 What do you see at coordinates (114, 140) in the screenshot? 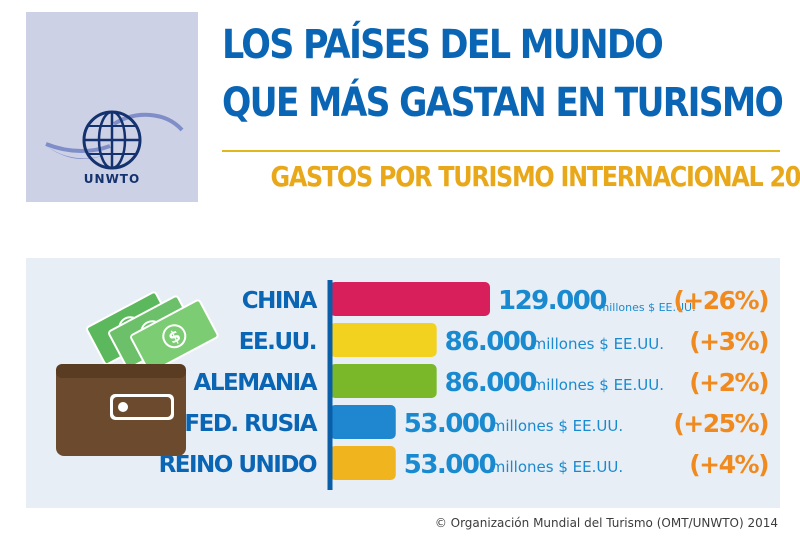
I see `globe-logo-icon` at bounding box center [114, 140].